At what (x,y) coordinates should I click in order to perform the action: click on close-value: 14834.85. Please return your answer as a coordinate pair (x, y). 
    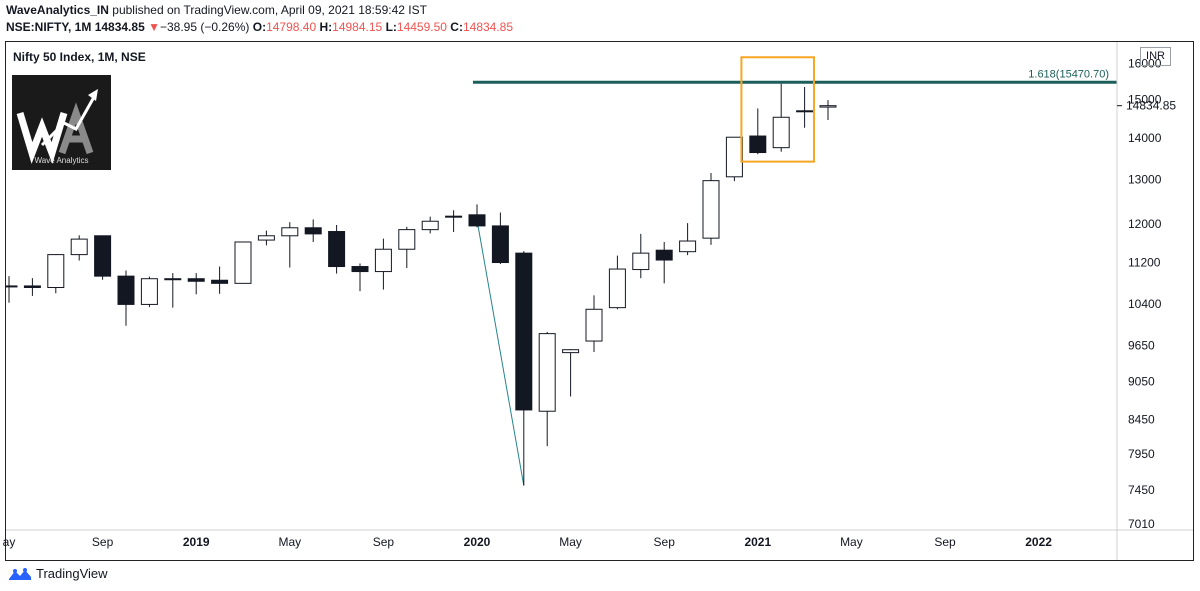
    Looking at the image, I should click on (488, 27).